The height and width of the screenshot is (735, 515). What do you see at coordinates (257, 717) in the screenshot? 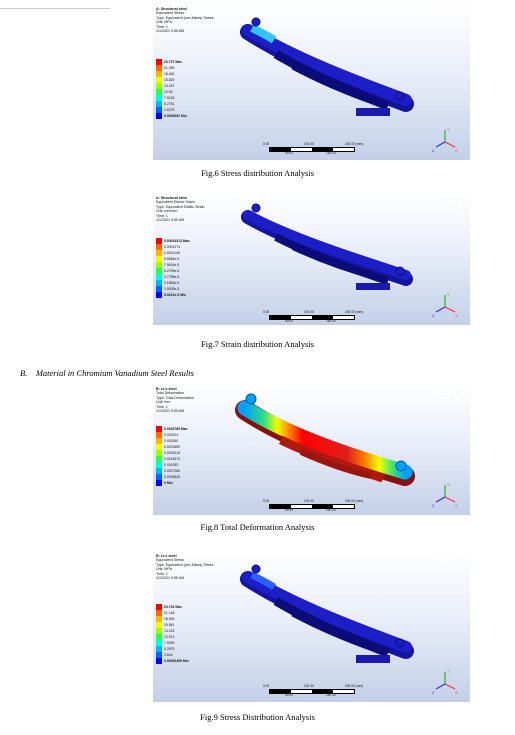
I see `figure-9-caption: Fig.9 Stress Distribution Analysis` at bounding box center [257, 717].